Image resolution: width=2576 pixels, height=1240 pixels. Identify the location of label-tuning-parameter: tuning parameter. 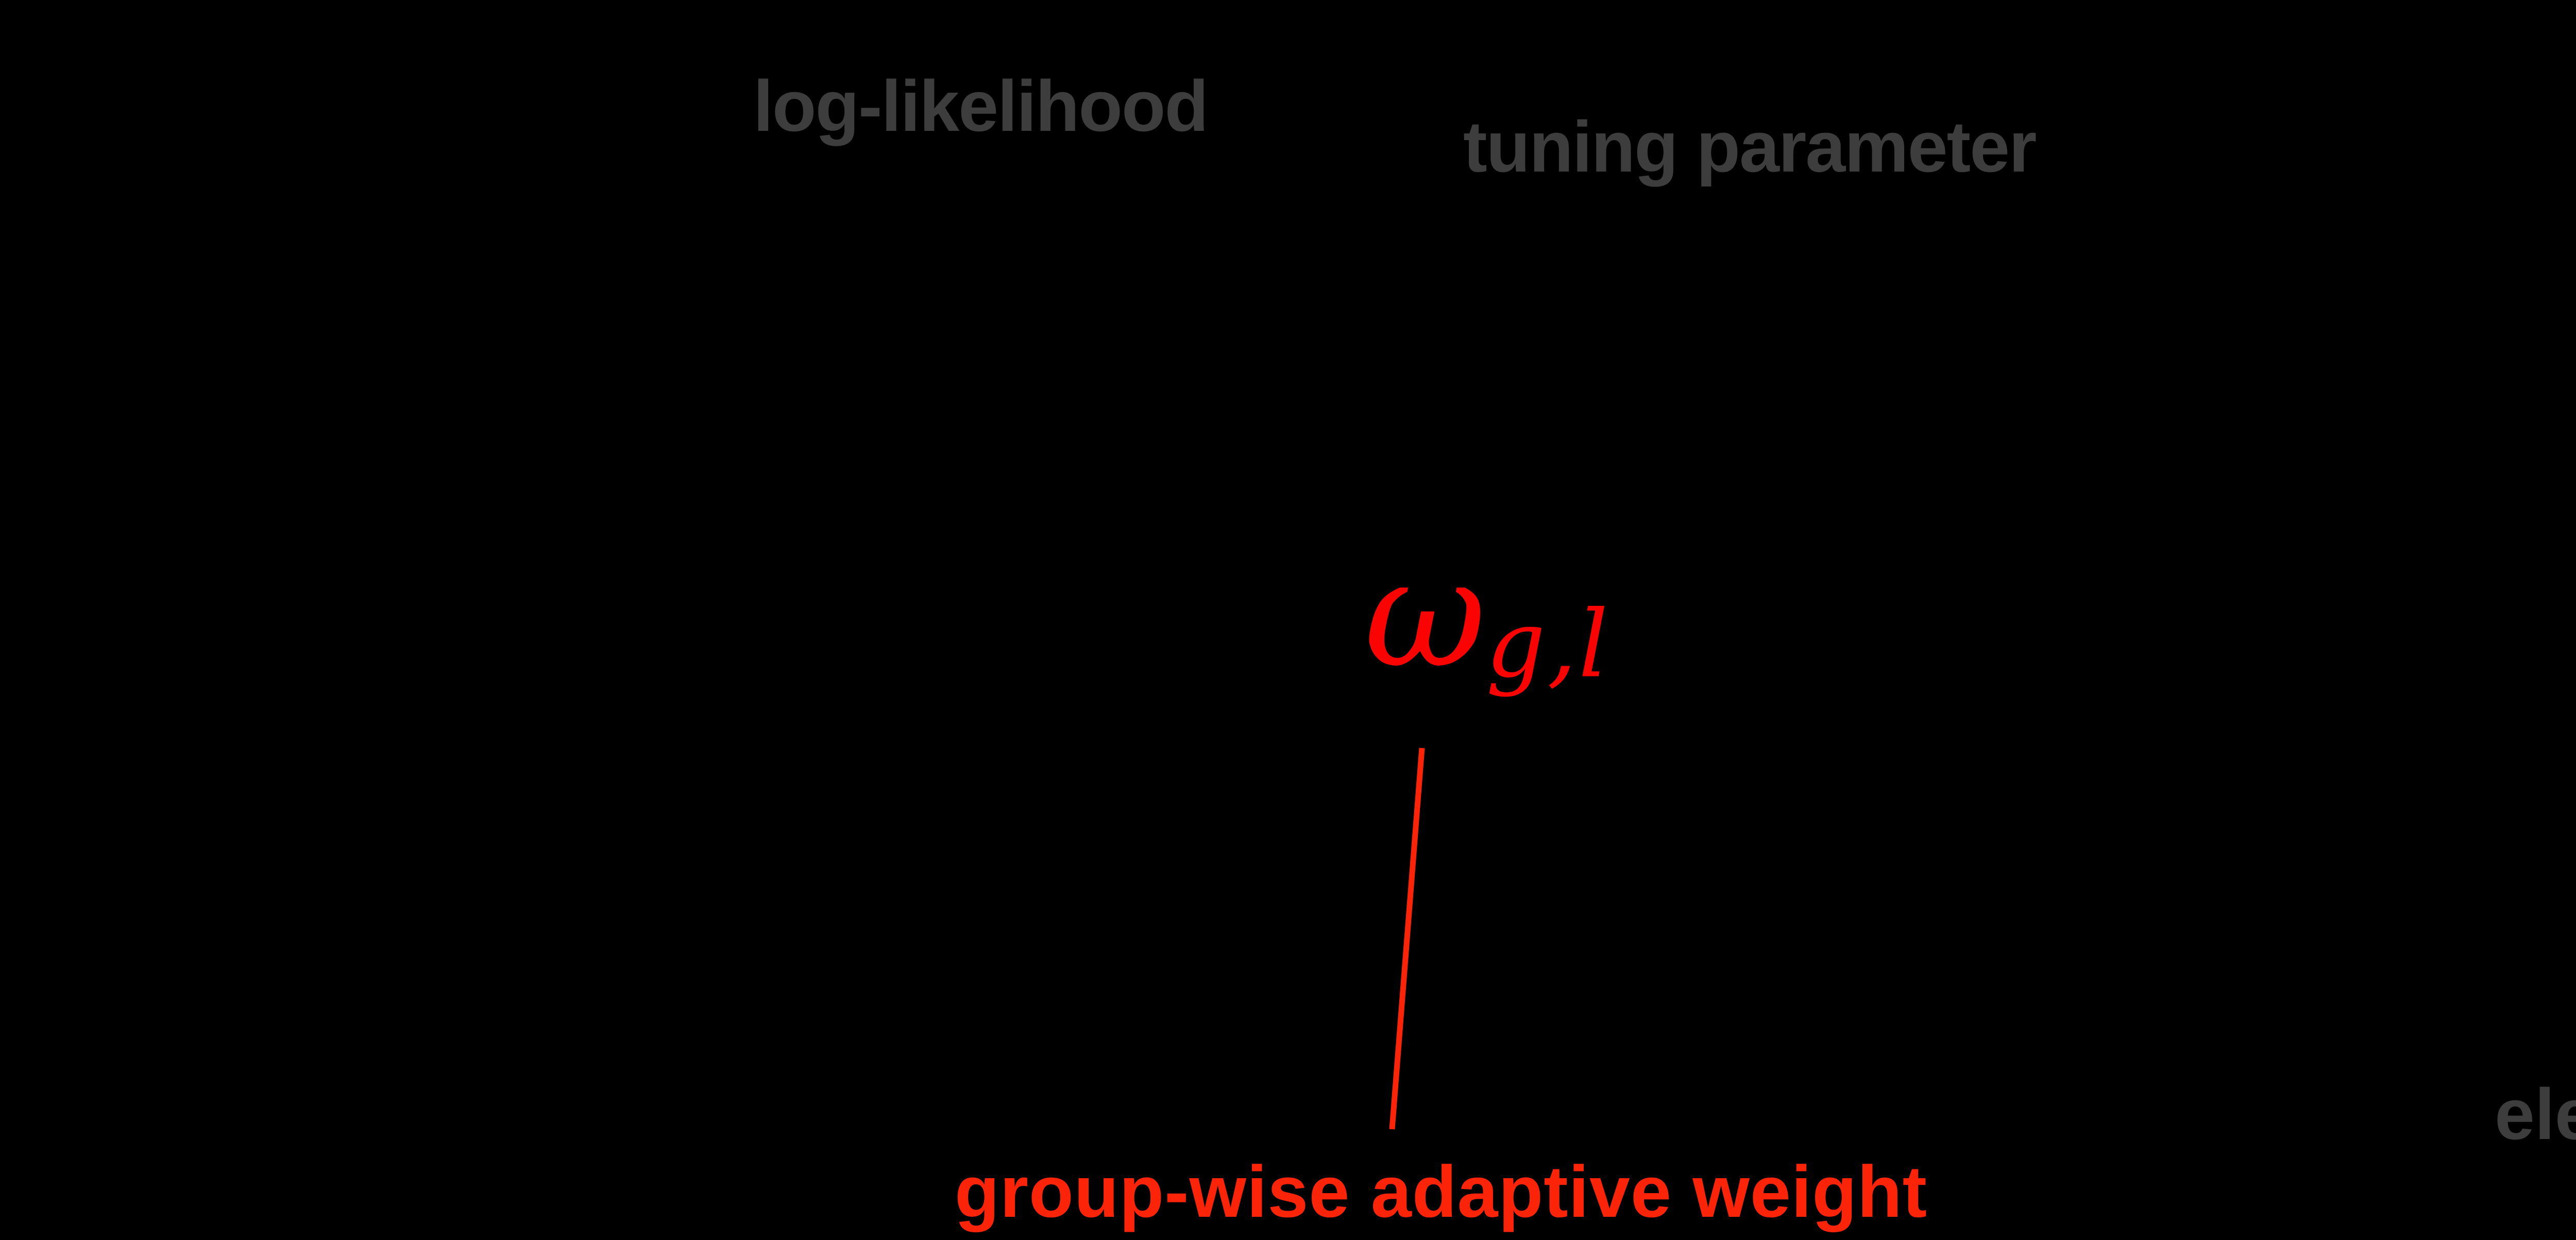
(1750, 146).